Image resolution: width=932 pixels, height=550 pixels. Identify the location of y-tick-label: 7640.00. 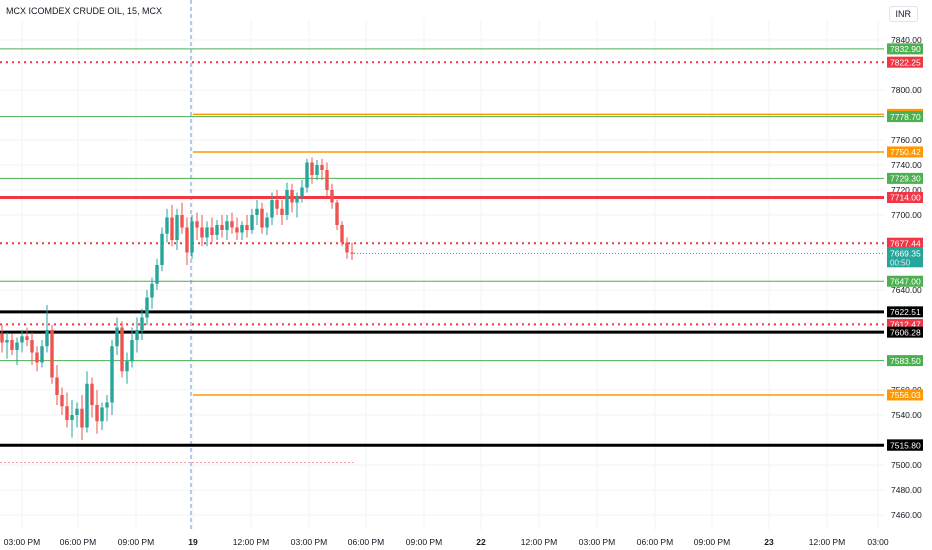
(906, 290).